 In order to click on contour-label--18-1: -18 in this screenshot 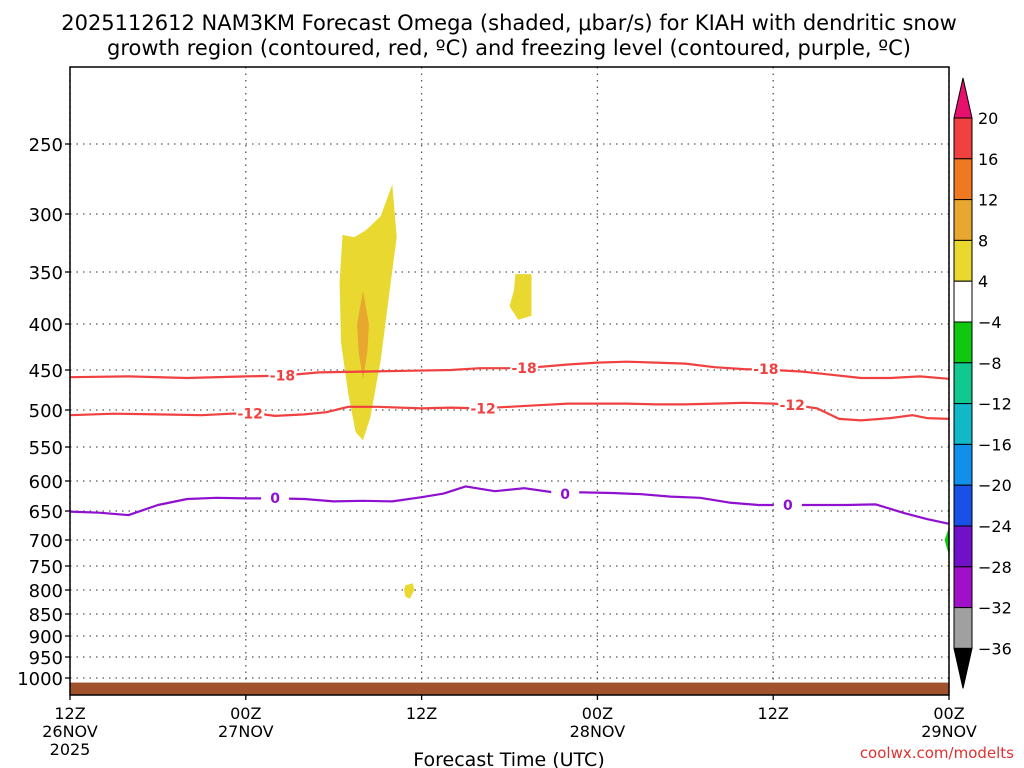, I will do `click(524, 369)`.